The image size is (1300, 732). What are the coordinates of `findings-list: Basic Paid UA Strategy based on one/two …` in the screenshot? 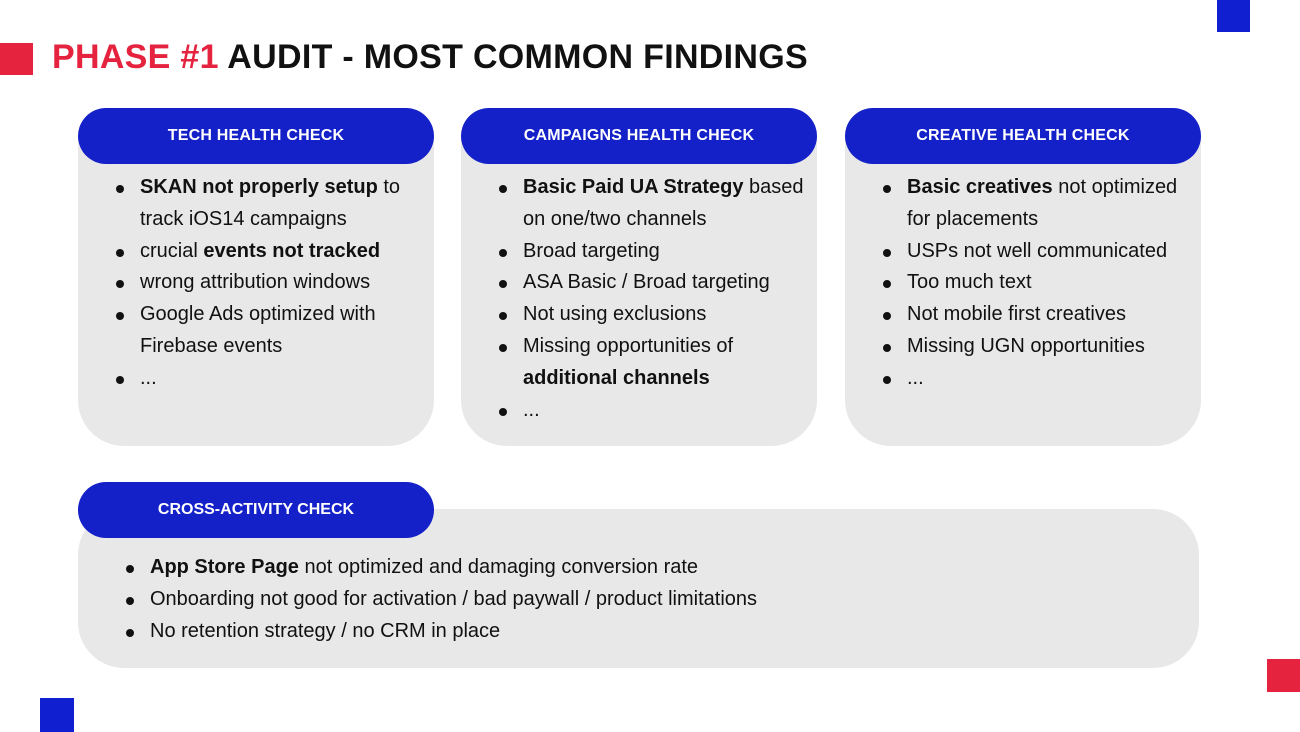 It's located at (653, 299).